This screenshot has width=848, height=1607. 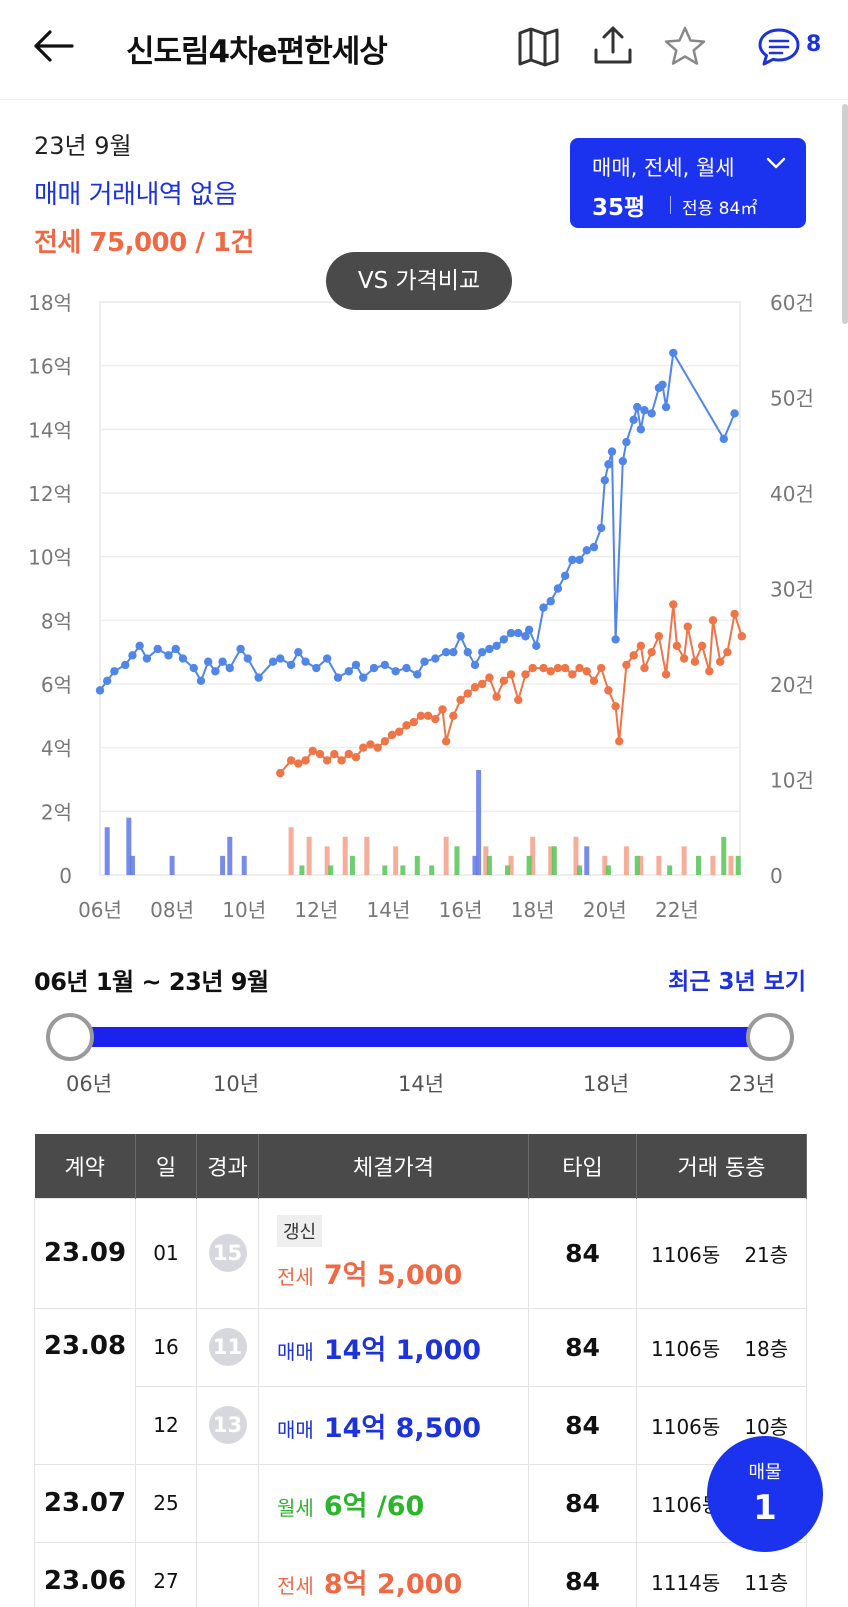 I want to click on x-tick-label: 22년, so click(x=677, y=910).